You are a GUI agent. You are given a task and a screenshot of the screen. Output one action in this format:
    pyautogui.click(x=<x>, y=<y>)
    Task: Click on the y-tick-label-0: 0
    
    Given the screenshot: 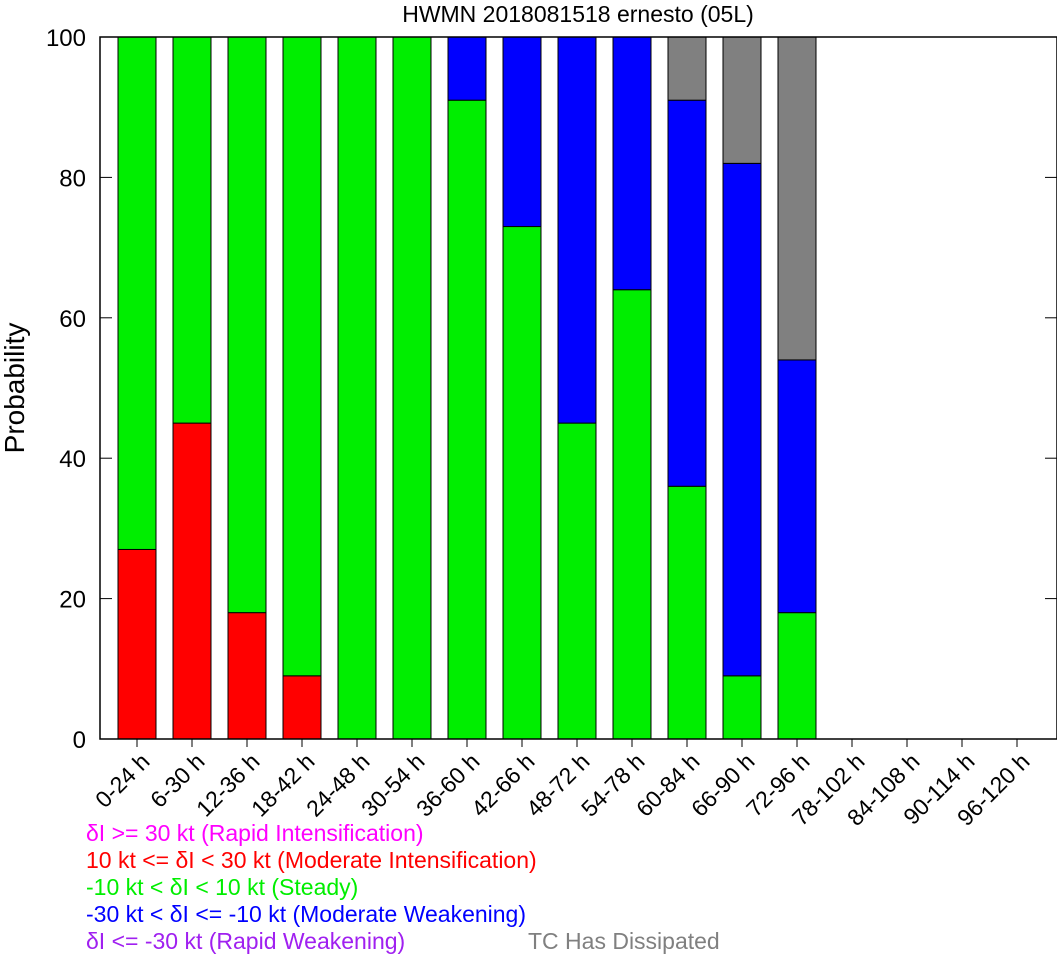 What is the action you would take?
    pyautogui.click(x=79, y=740)
    